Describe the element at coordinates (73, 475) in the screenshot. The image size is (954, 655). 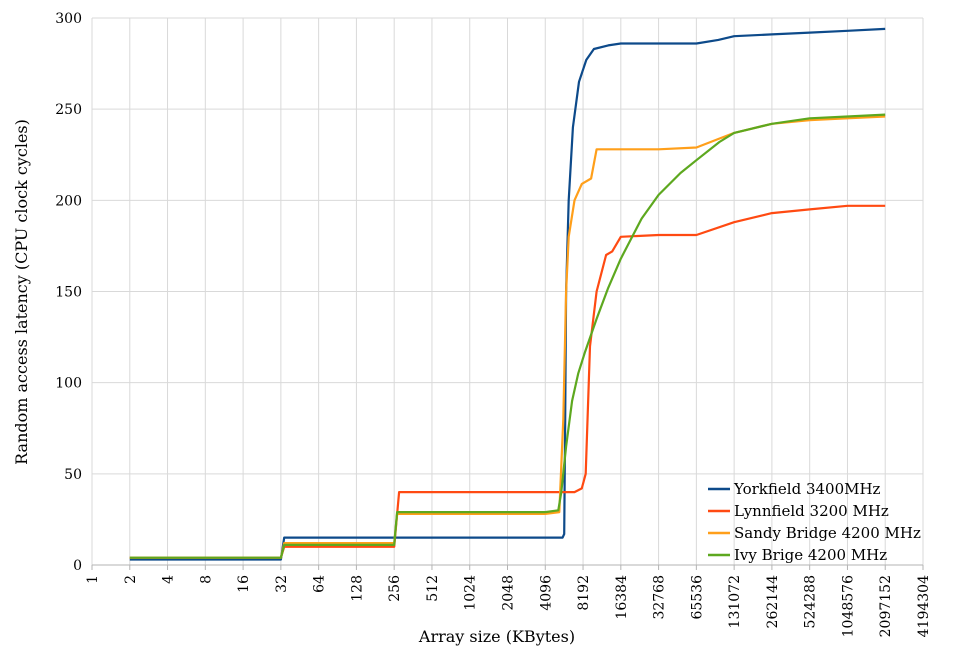
I see `y-tick-label: 50` at that location.